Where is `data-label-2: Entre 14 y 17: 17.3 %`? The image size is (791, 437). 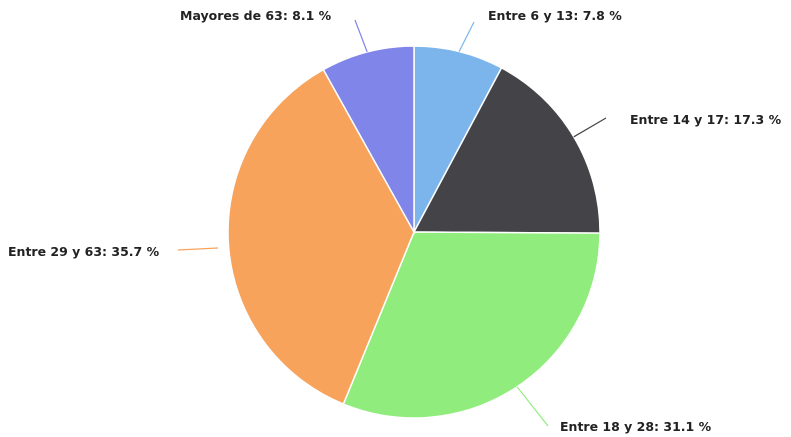 data-label-2: Entre 14 y 17: 17.3 % is located at coordinates (706, 119).